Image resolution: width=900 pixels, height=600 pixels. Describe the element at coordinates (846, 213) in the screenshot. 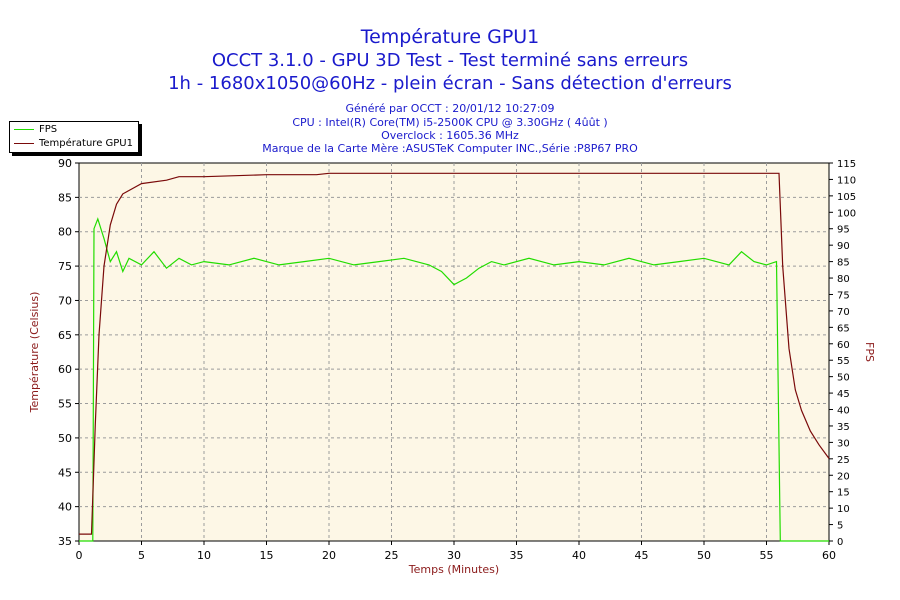

I see `y-right-tick-label: 100` at that location.